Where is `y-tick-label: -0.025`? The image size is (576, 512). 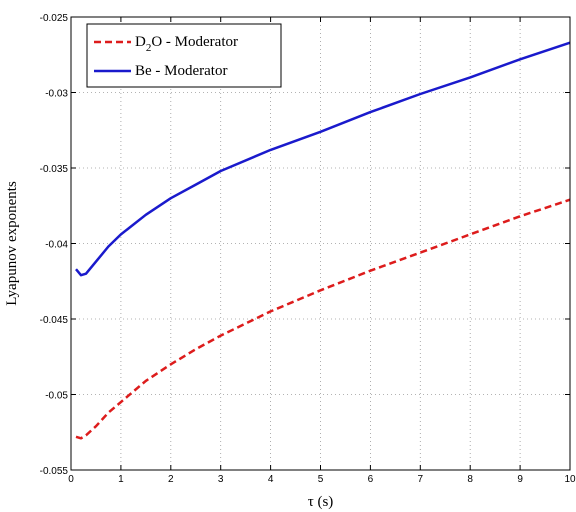 y-tick-label: -0.025 is located at coordinates (54, 18).